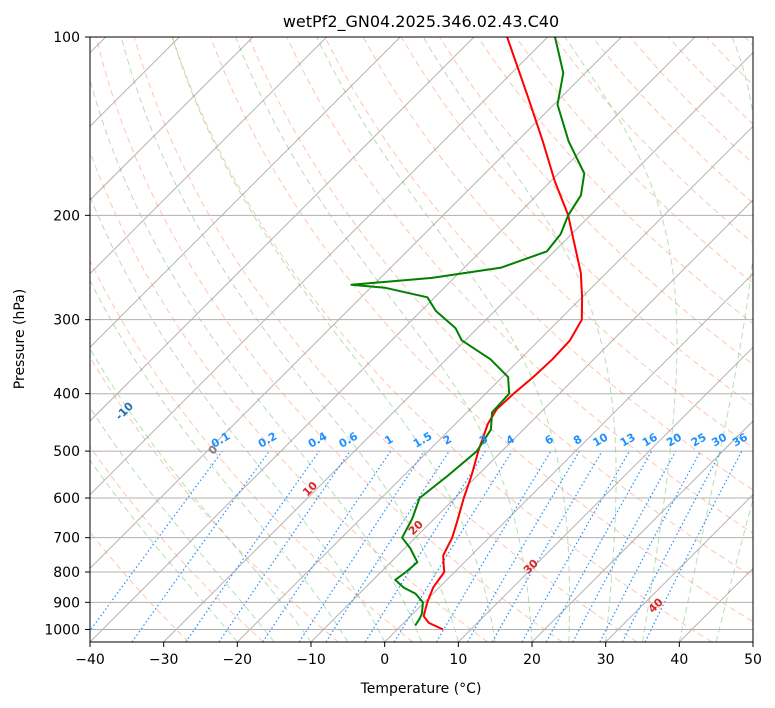 The width and height of the screenshot is (775, 708). Describe the element at coordinates (66, 395) in the screenshot. I see `y-tick-label: 400` at that location.